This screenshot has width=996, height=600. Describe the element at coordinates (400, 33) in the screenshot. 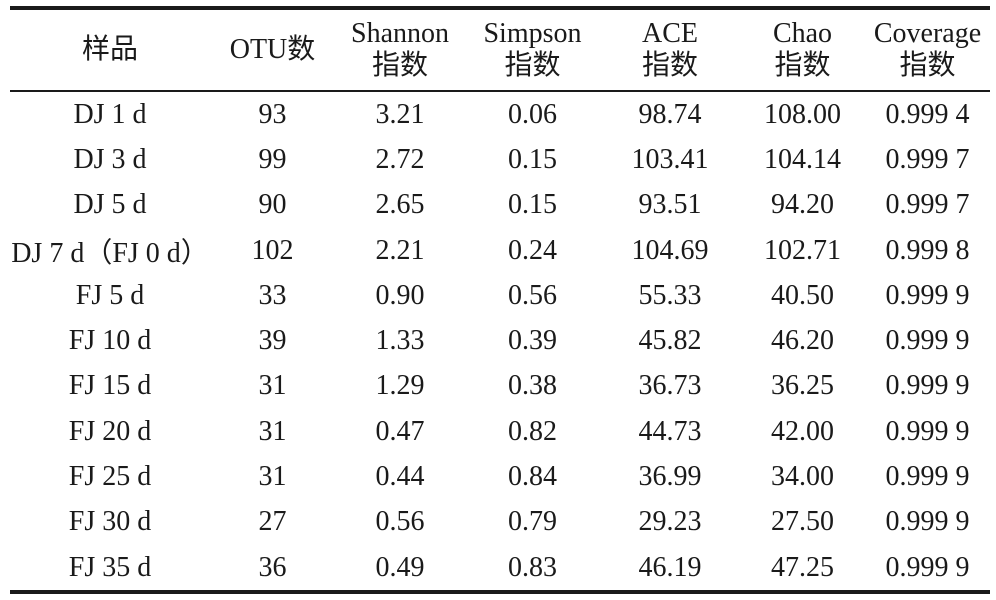

I see `header-shannon-label: Shannon` at that location.